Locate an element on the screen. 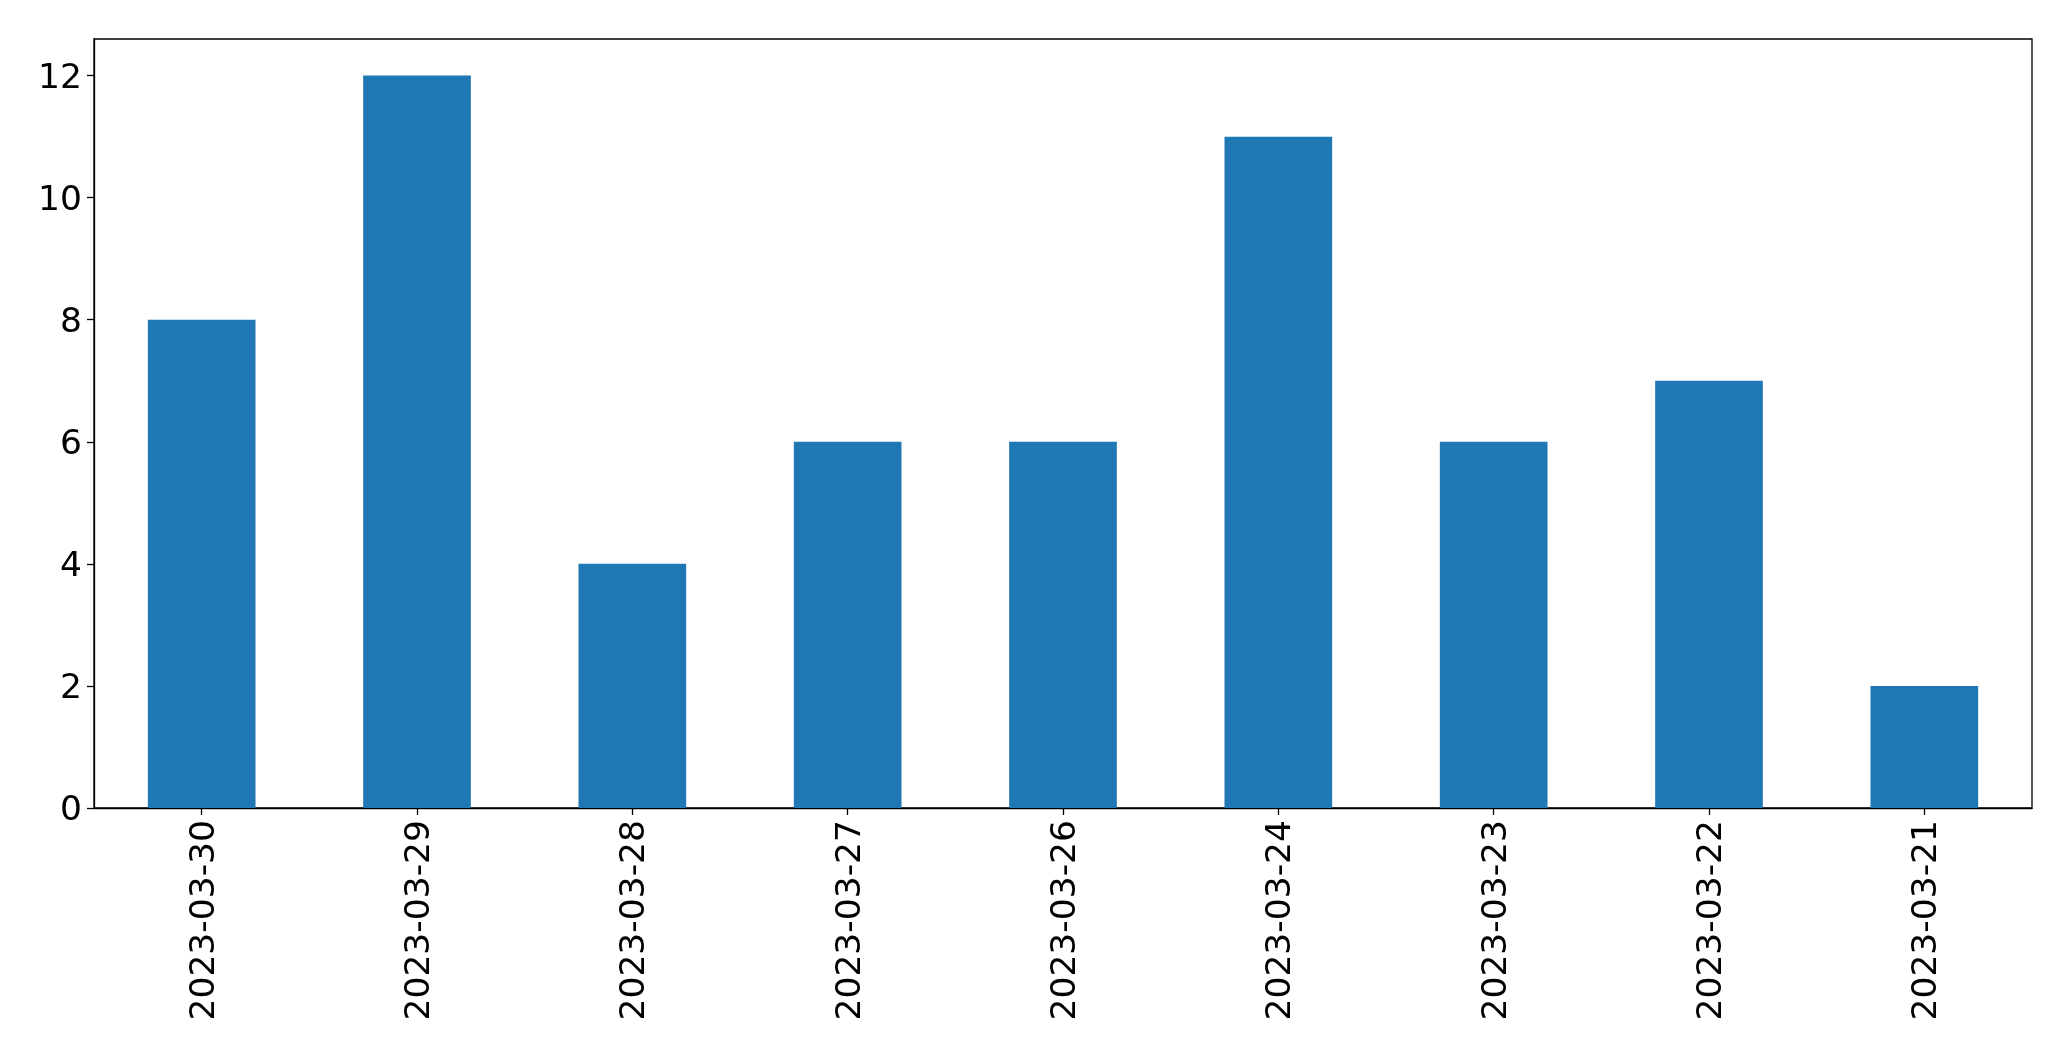 The image size is (2071, 1061). x-tick-label: 2023-03-26 is located at coordinates (1063, 920).